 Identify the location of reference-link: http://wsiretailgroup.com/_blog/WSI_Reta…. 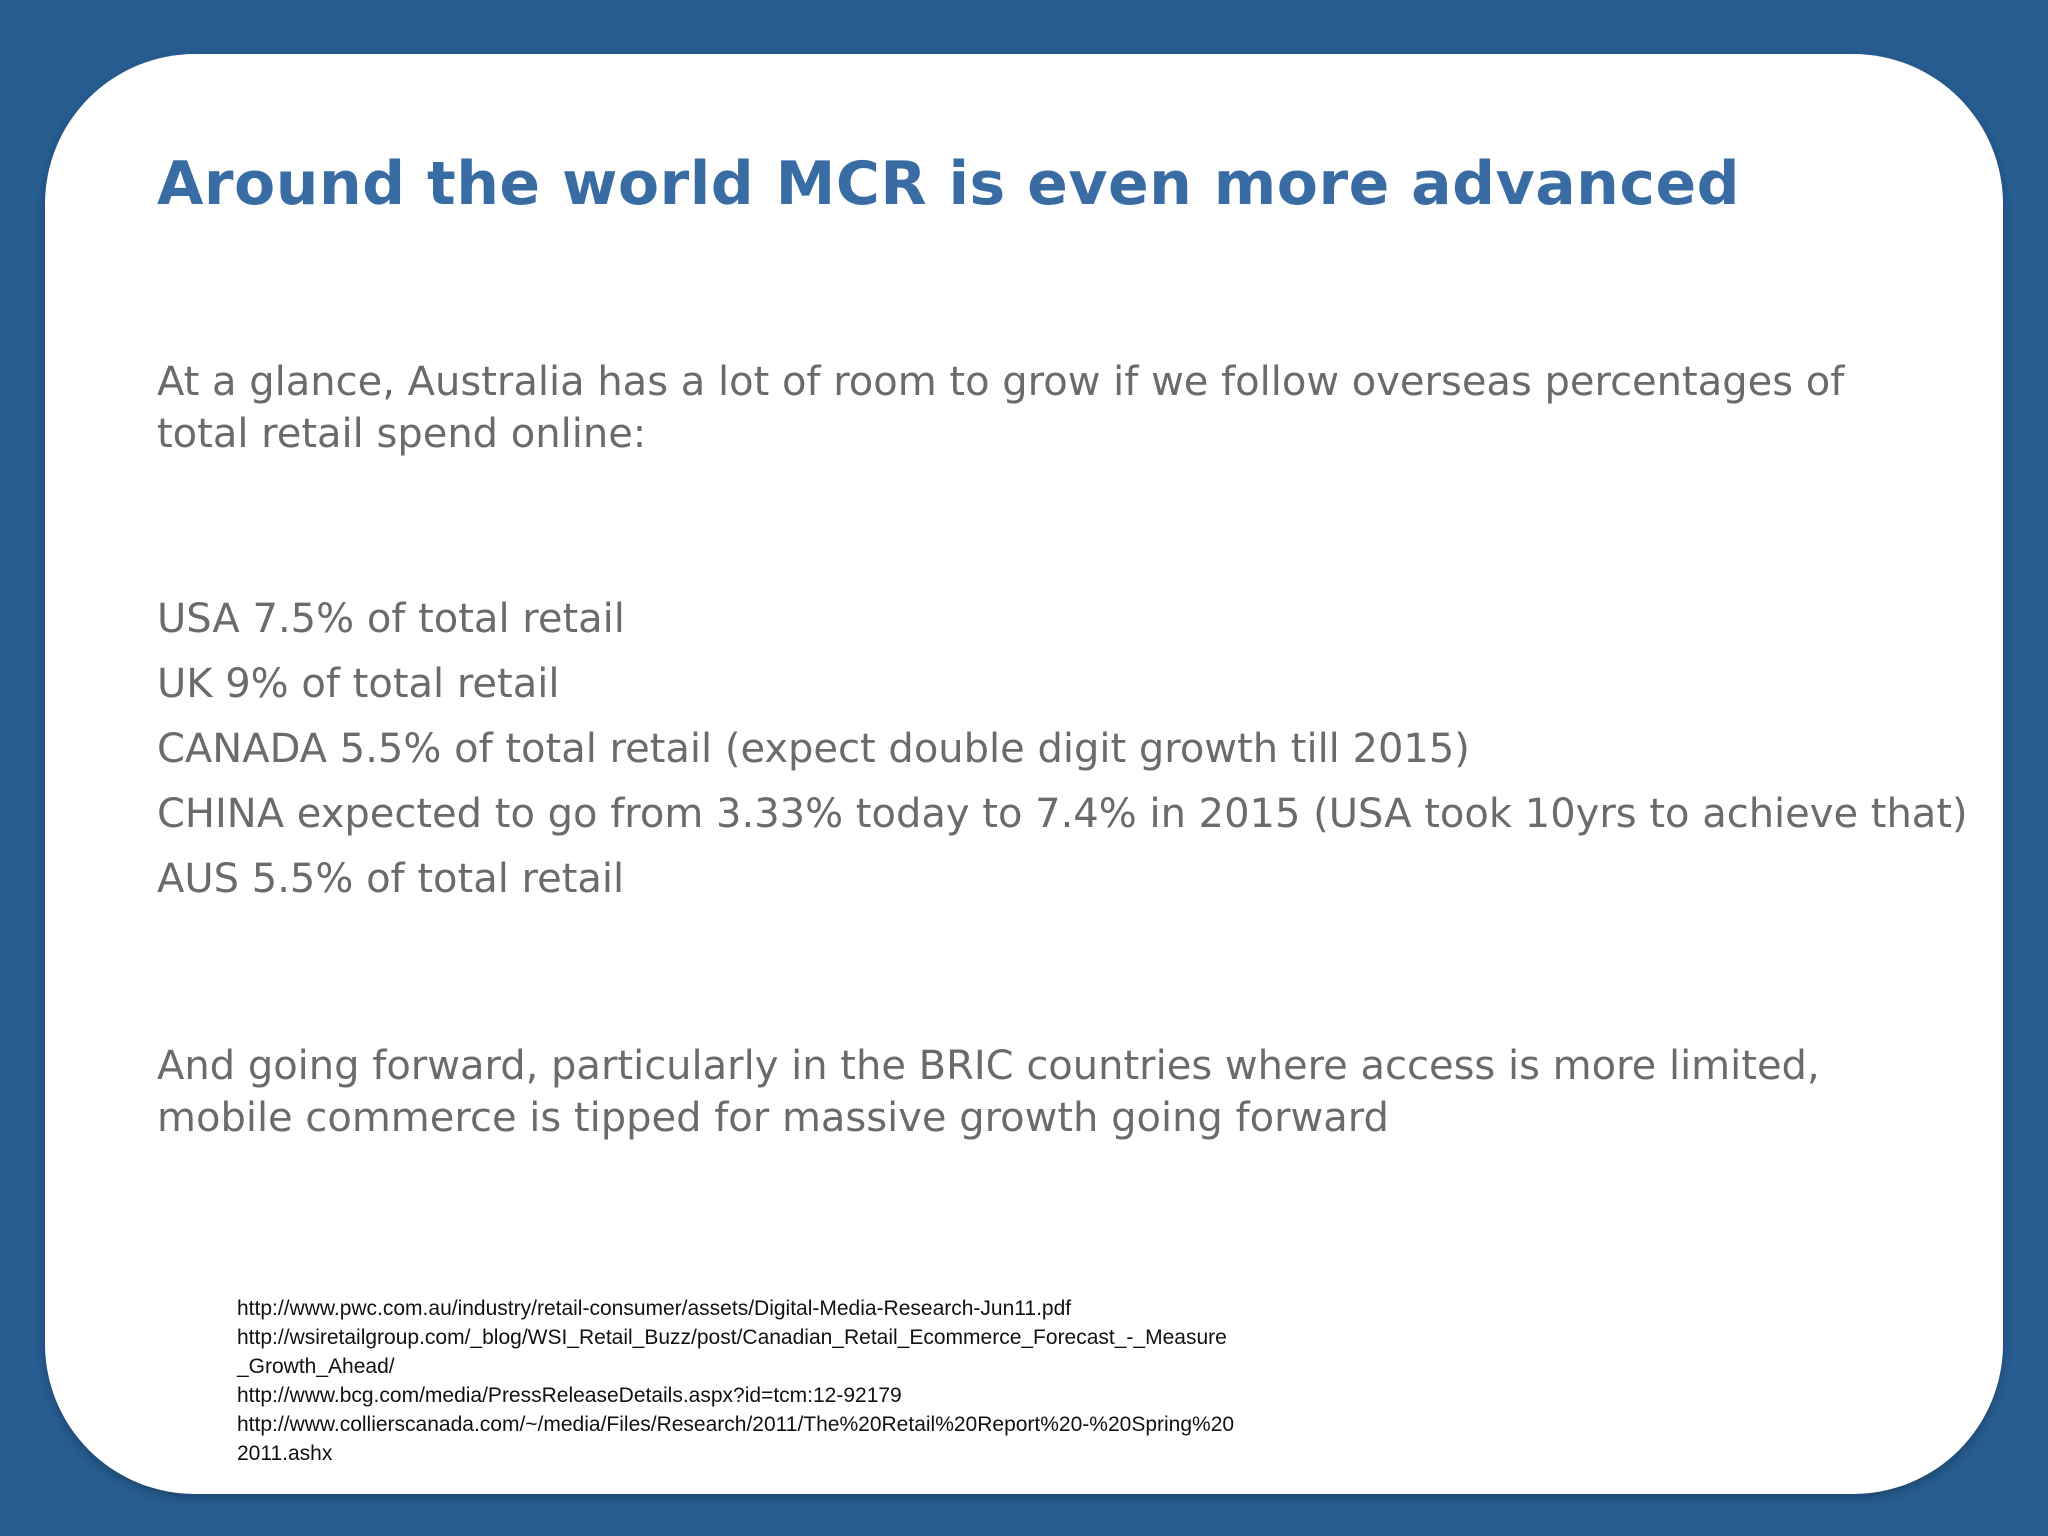
(732, 1352).